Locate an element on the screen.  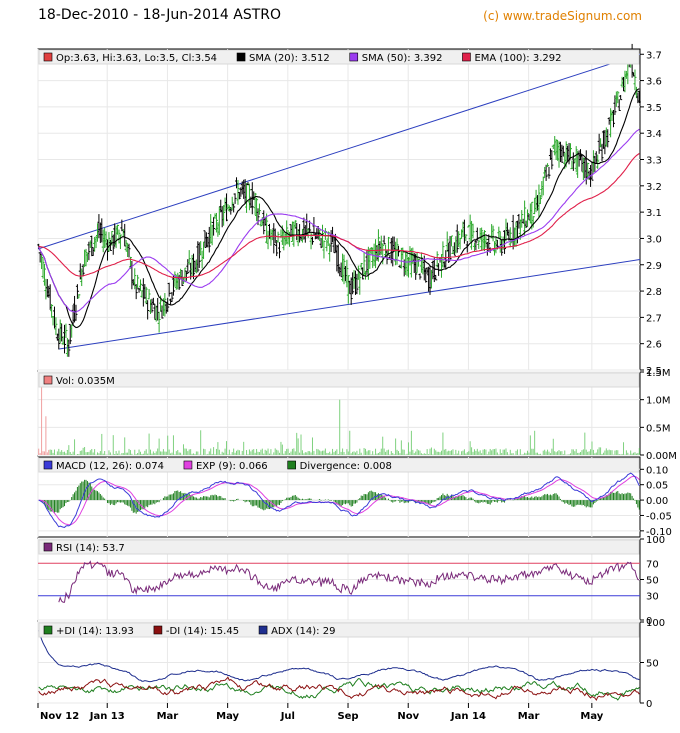
panel-0-legend-label-1: SMA (20): 3.512 is located at coordinates (289, 58).